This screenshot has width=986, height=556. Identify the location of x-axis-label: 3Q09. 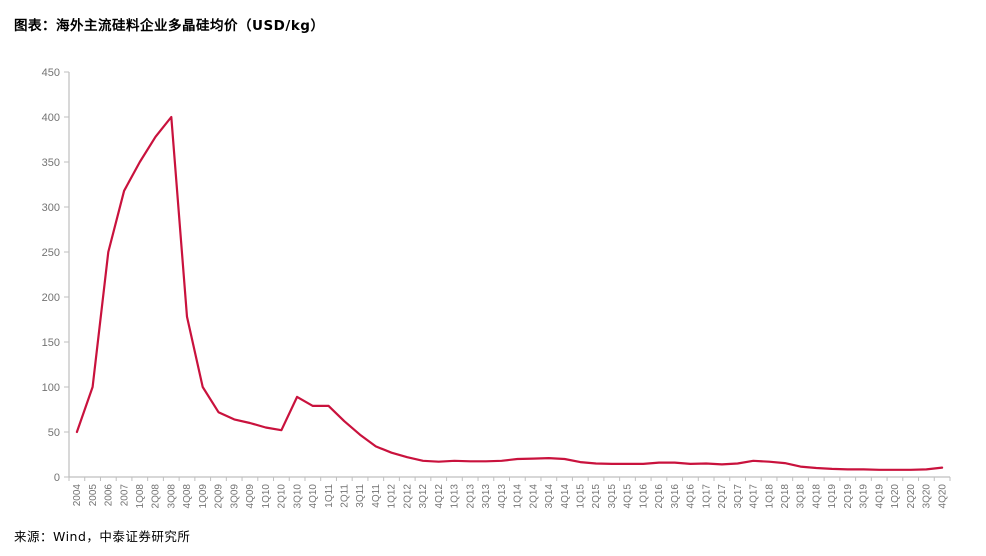
(234, 496).